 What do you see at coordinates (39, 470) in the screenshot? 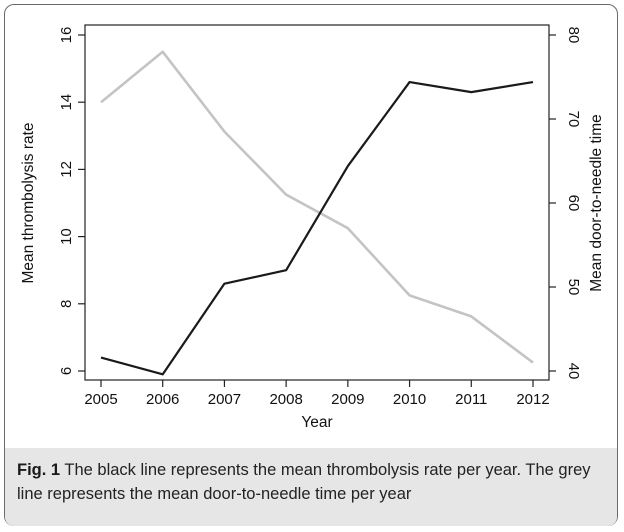
I see `caption-label: Fig. 1` at bounding box center [39, 470].